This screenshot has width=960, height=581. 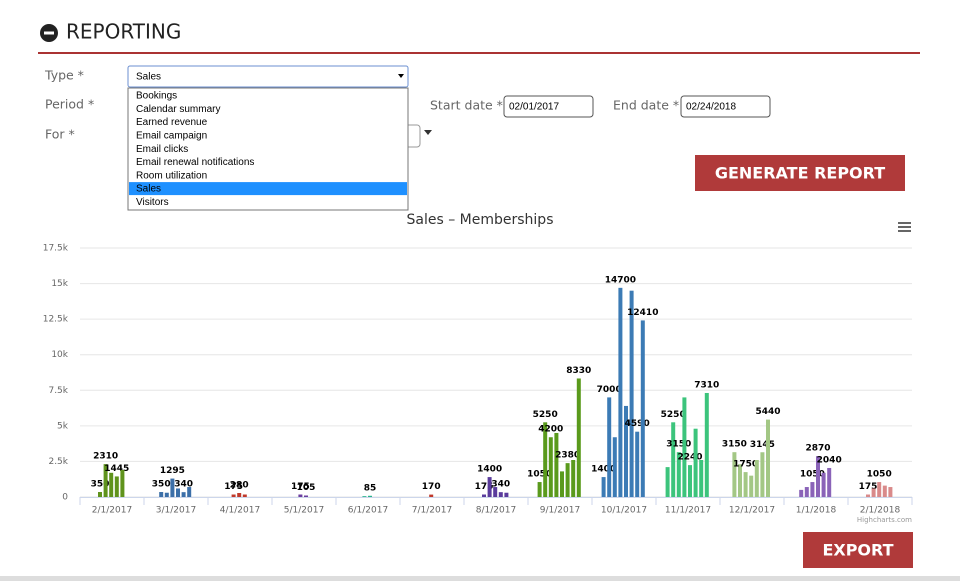 What do you see at coordinates (69, 104) in the screenshot?
I see `period-label: Period *` at bounding box center [69, 104].